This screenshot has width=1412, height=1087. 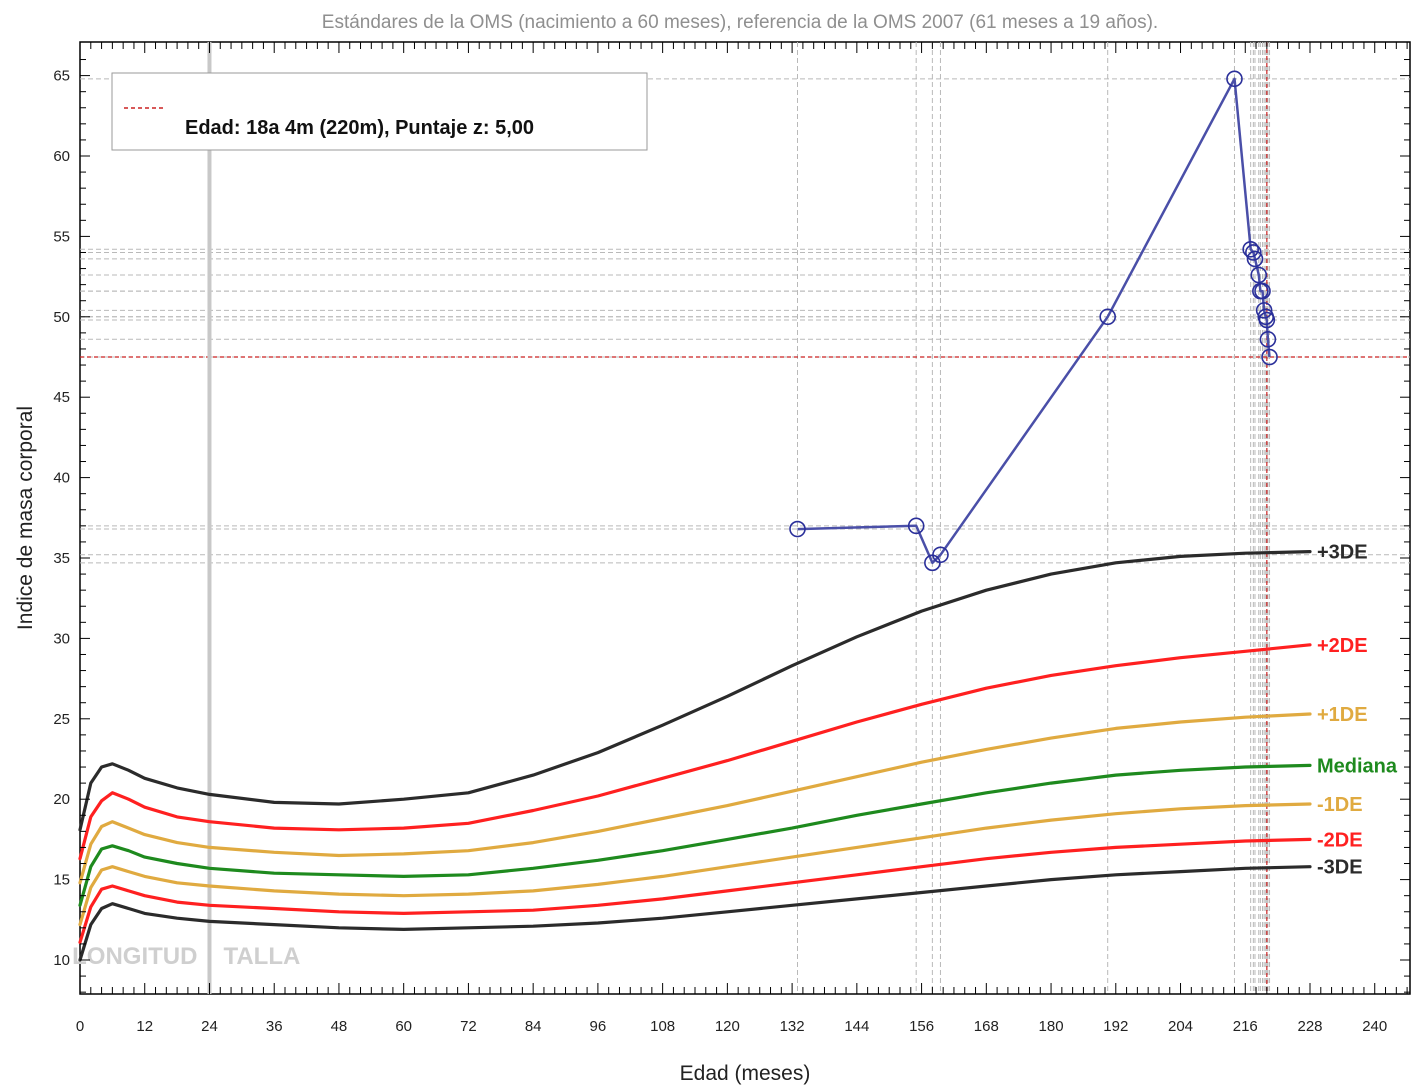 What do you see at coordinates (856, 1026) in the screenshot?
I see `x-tick-label-144: 144` at bounding box center [856, 1026].